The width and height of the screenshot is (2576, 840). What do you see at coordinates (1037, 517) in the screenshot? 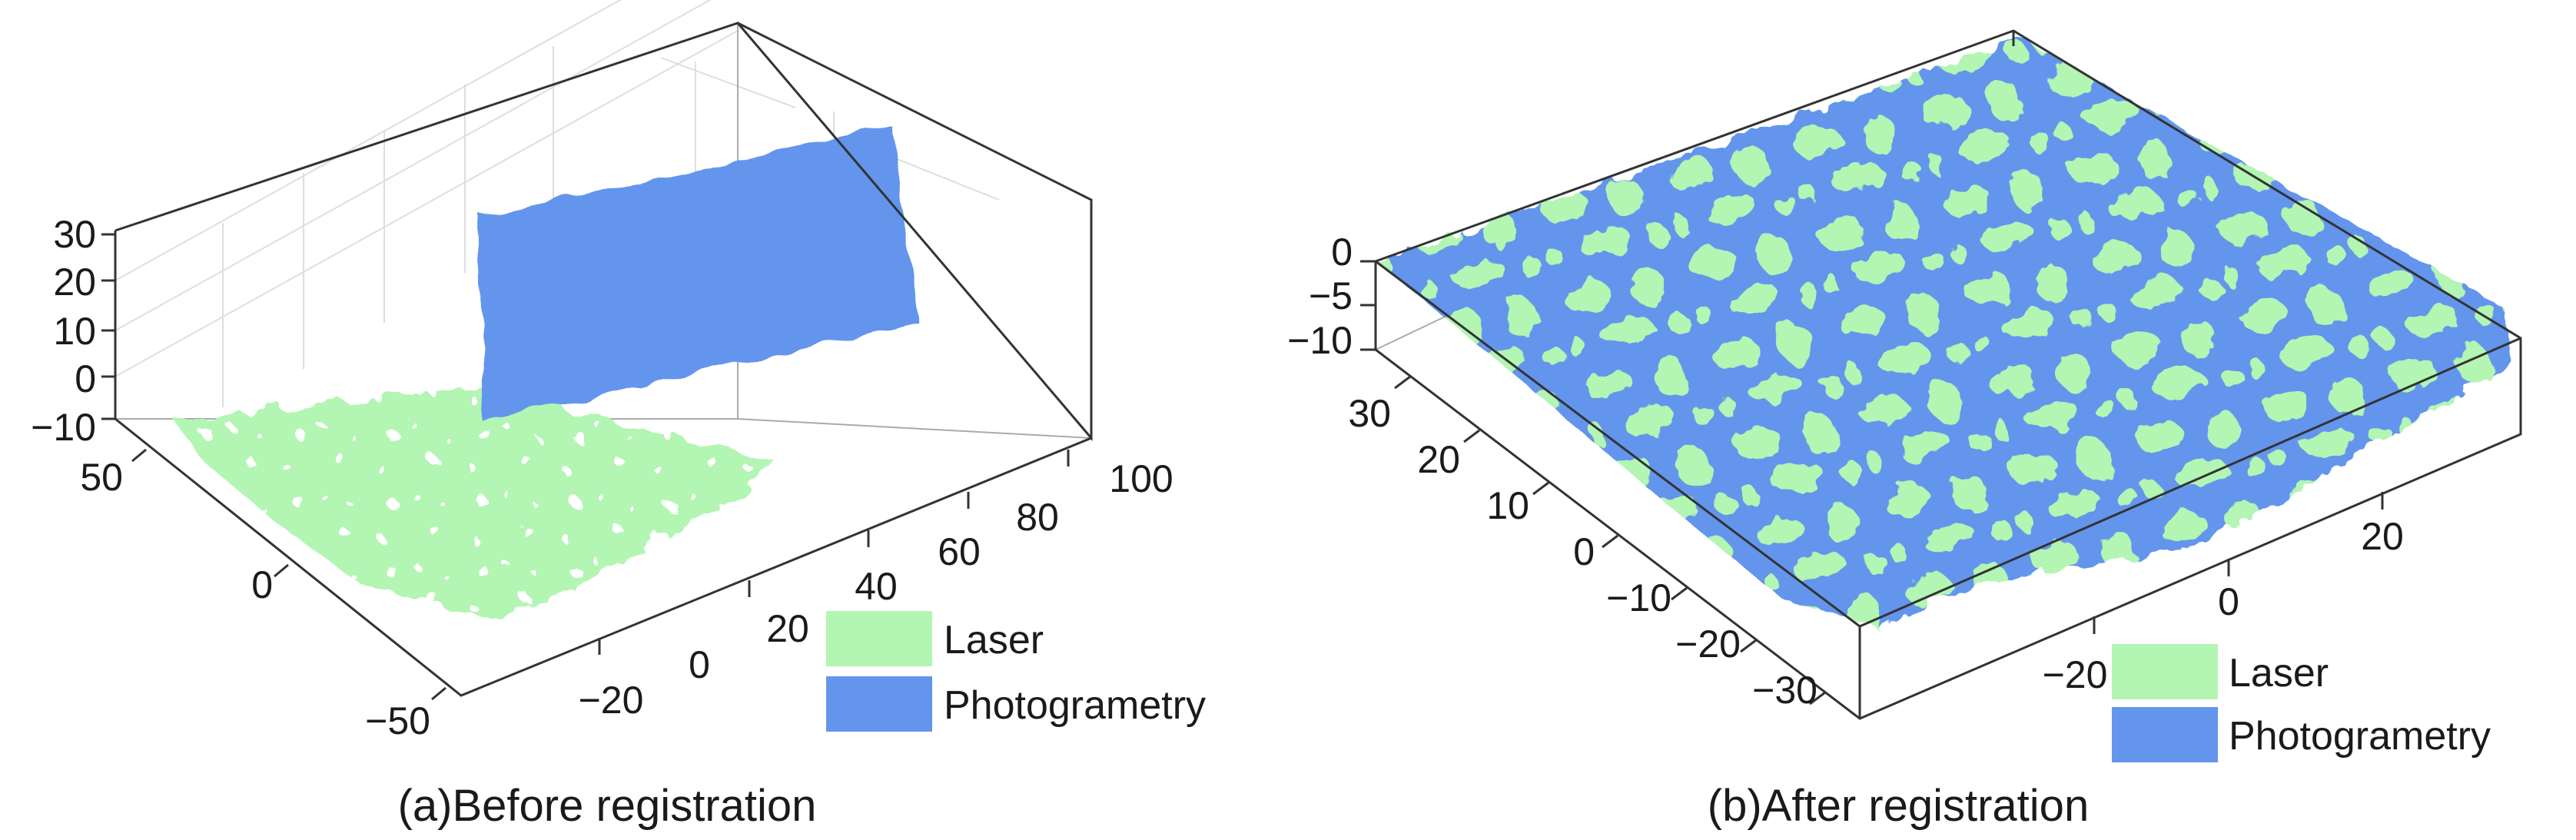
I see `x-tick-label: 80` at bounding box center [1037, 517].